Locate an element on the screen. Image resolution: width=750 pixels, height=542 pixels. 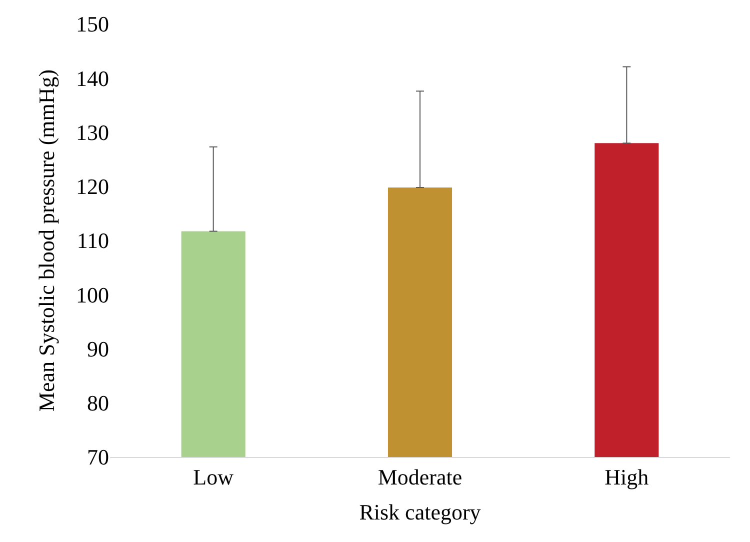
y-tick-label: 100 is located at coordinates (92, 295).